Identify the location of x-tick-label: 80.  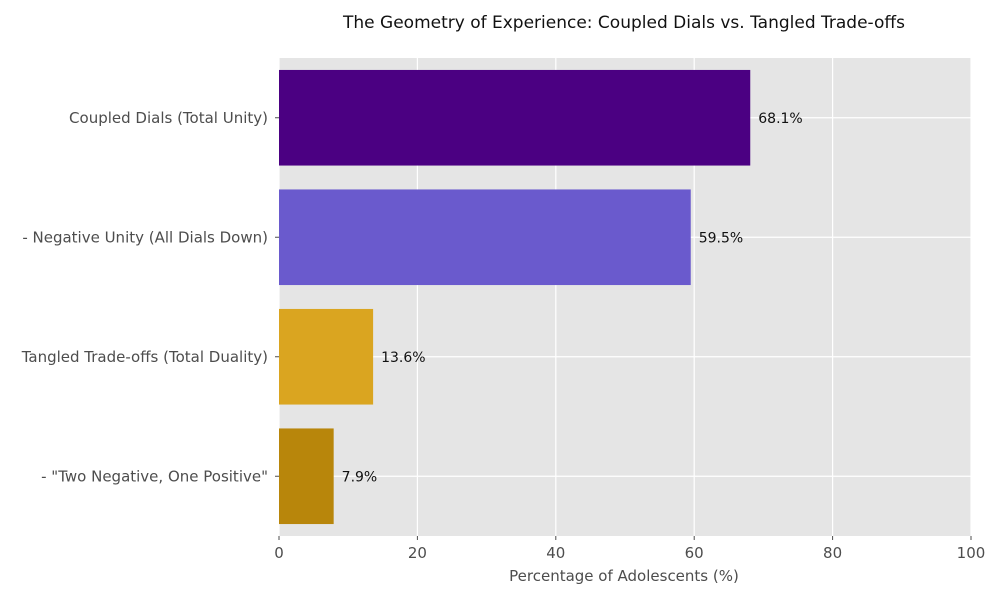
(832, 553).